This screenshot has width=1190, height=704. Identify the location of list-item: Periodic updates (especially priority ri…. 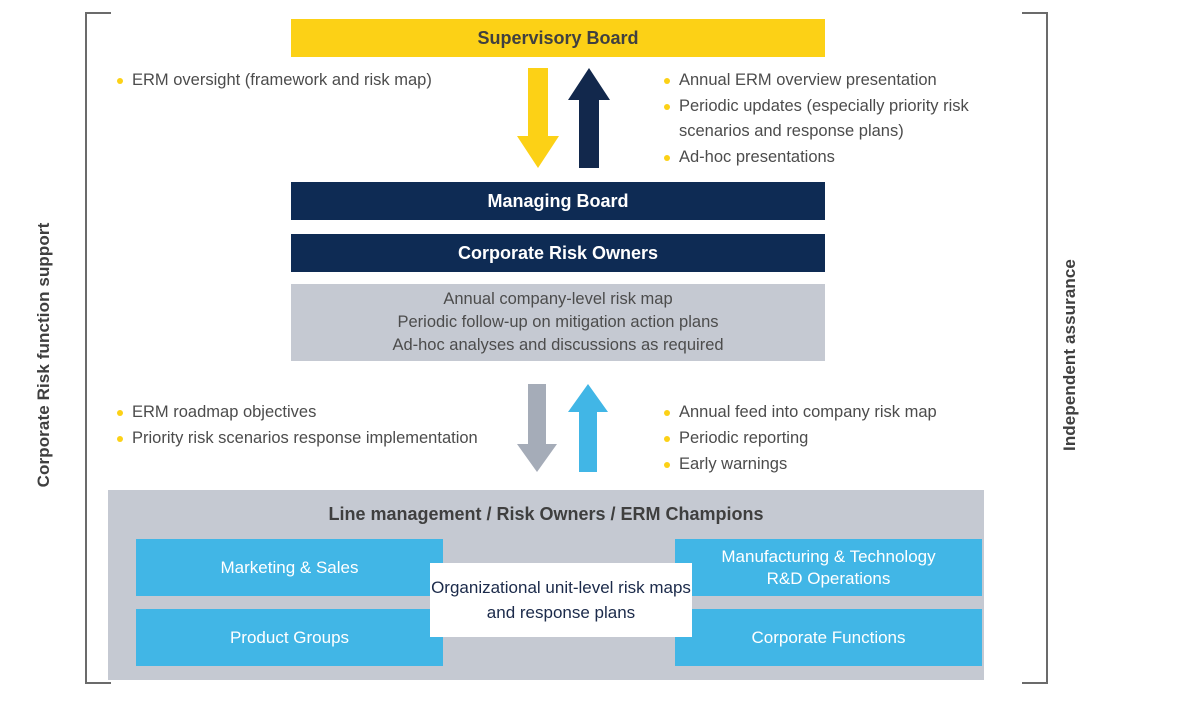
(835, 119).